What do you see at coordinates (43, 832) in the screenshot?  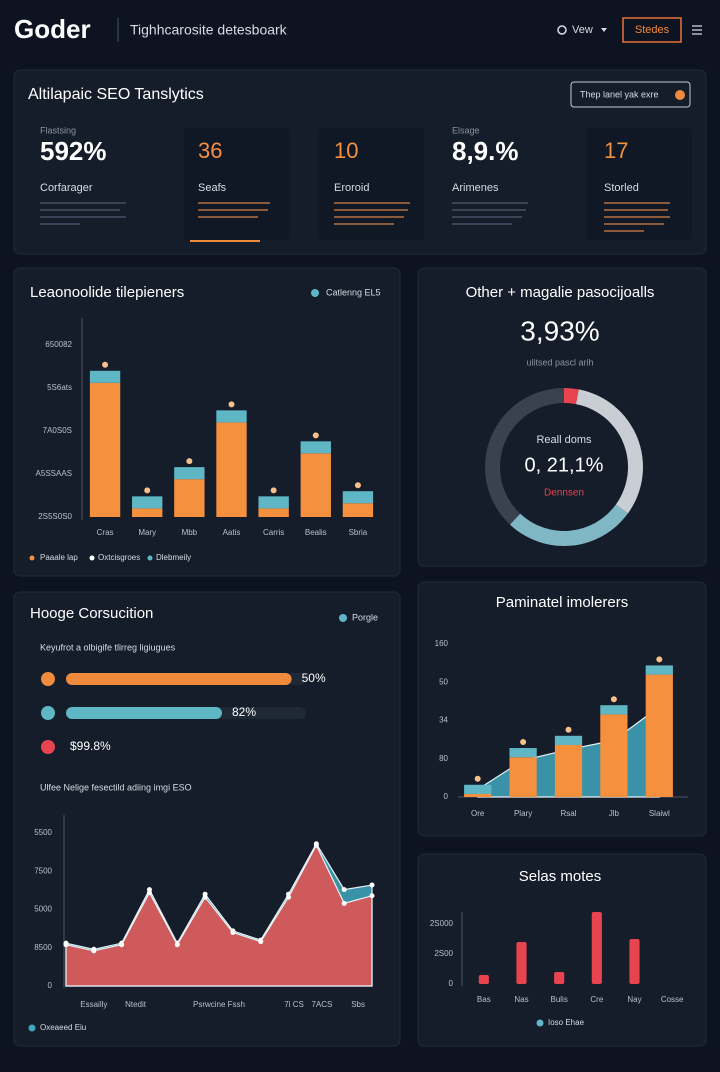 I see `y-tick-label: 5500` at bounding box center [43, 832].